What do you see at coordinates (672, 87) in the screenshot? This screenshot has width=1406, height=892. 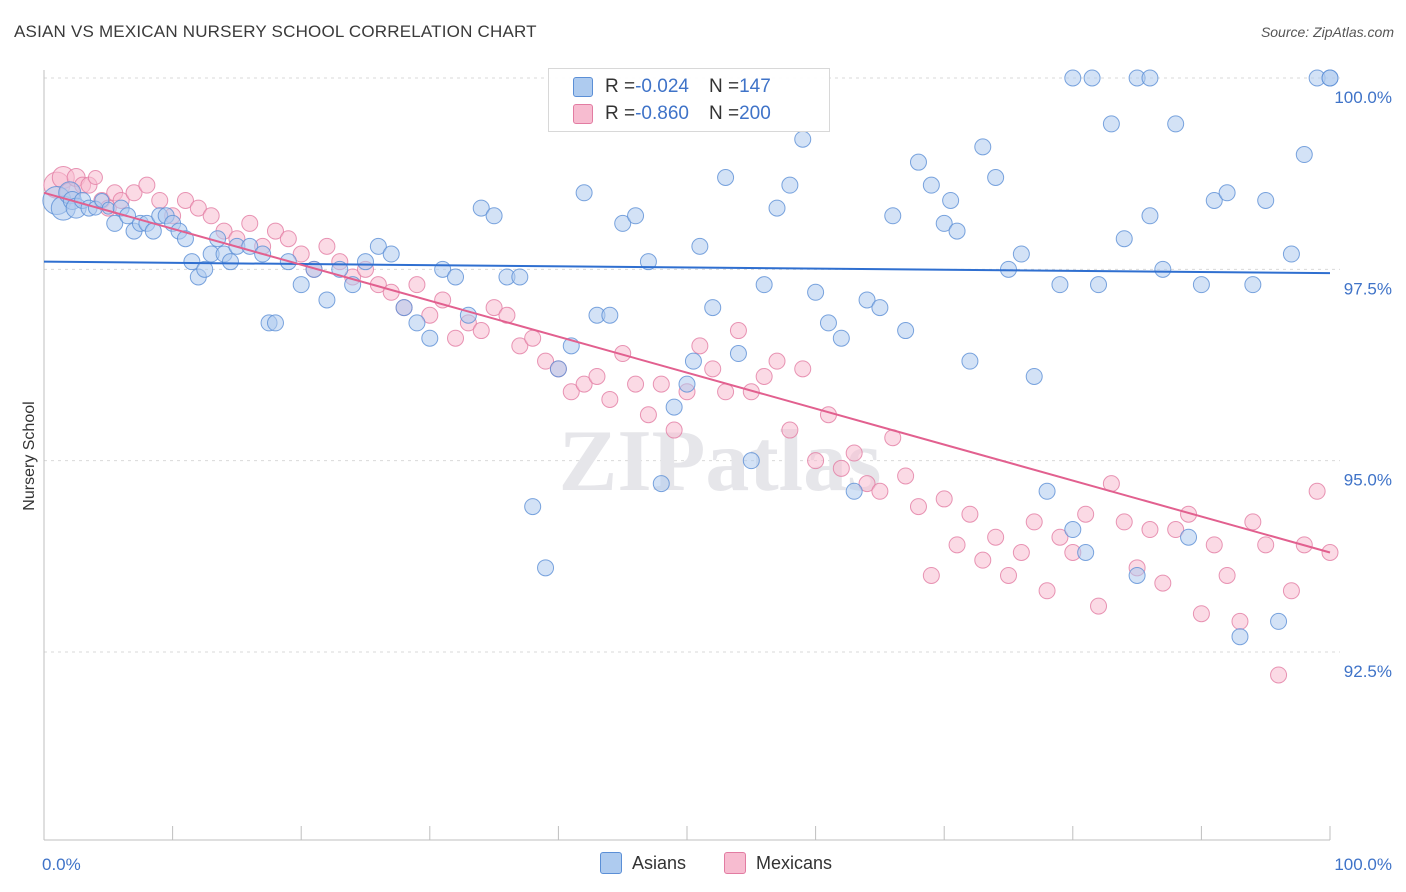 I see `legend-row-asians: R = -0.024 N = 147` at bounding box center [672, 87].